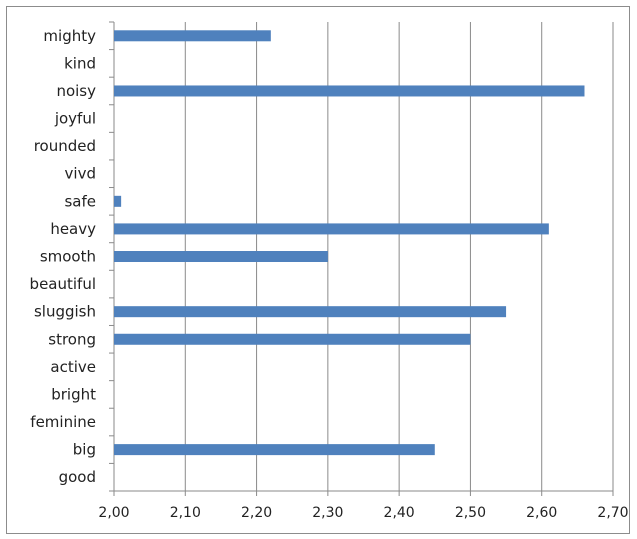 Image resolution: width=637 pixels, height=539 pixels. Describe the element at coordinates (349, 91) in the screenshot. I see `bar-noisy` at that location.